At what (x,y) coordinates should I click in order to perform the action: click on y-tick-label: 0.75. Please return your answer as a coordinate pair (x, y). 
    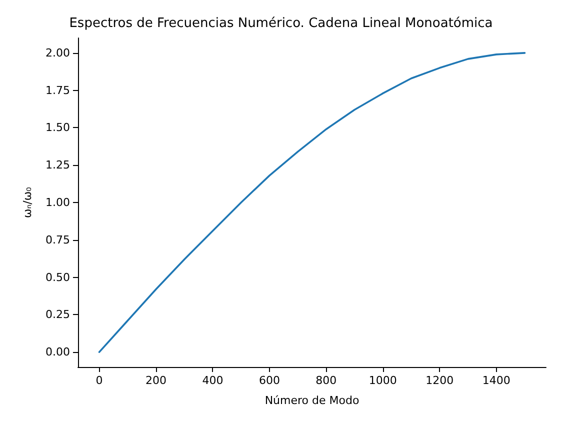
    Looking at the image, I should click on (58, 239).